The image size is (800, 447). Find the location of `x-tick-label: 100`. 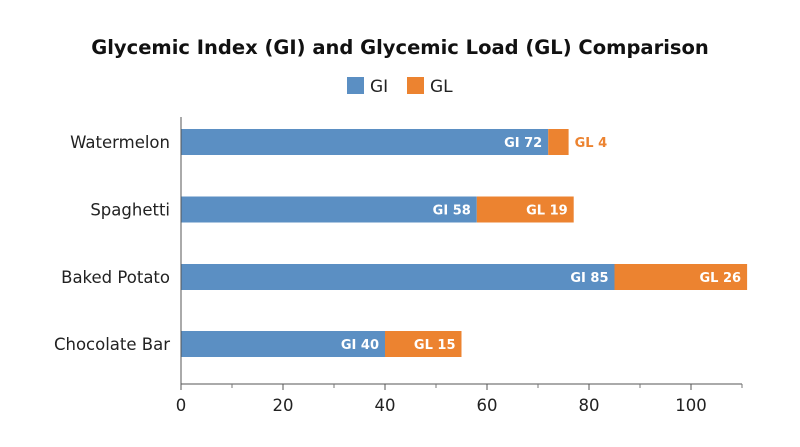

x-tick-label: 100 is located at coordinates (691, 405).